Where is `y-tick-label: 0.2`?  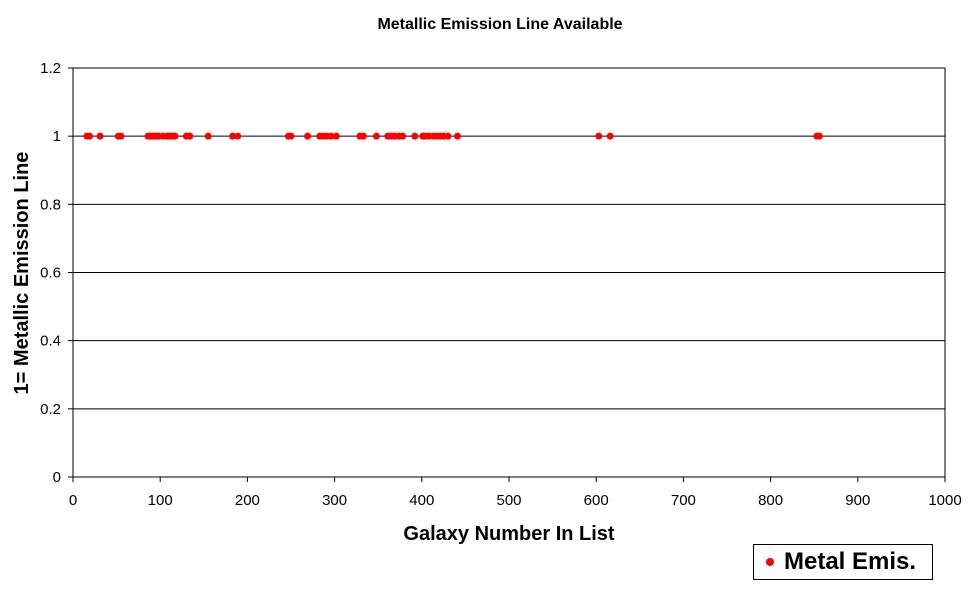
y-tick-label: 0.2 is located at coordinates (50, 409).